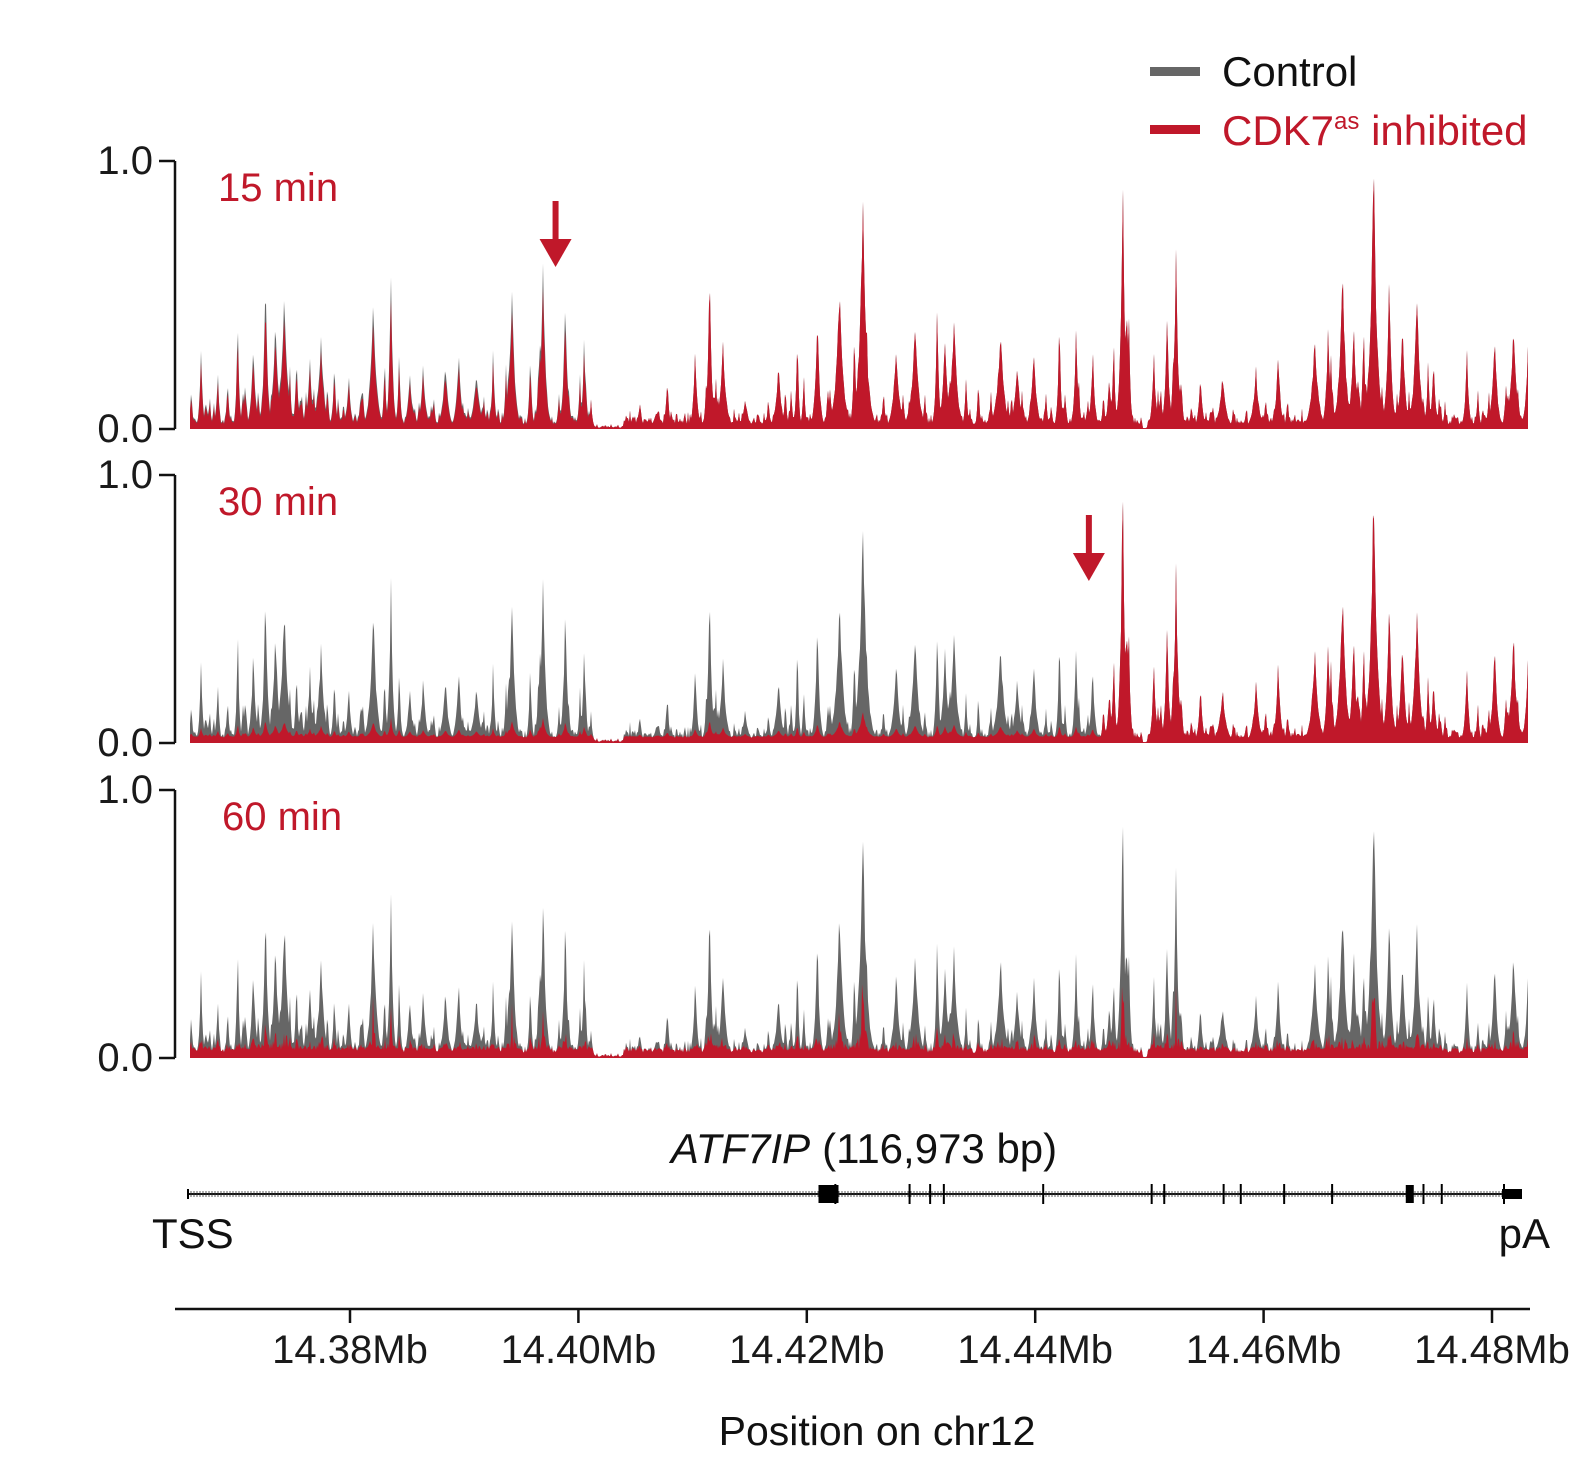  Describe the element at coordinates (350, 1350) in the screenshot. I see `x-tick-label-1: 14.38Mb` at that location.